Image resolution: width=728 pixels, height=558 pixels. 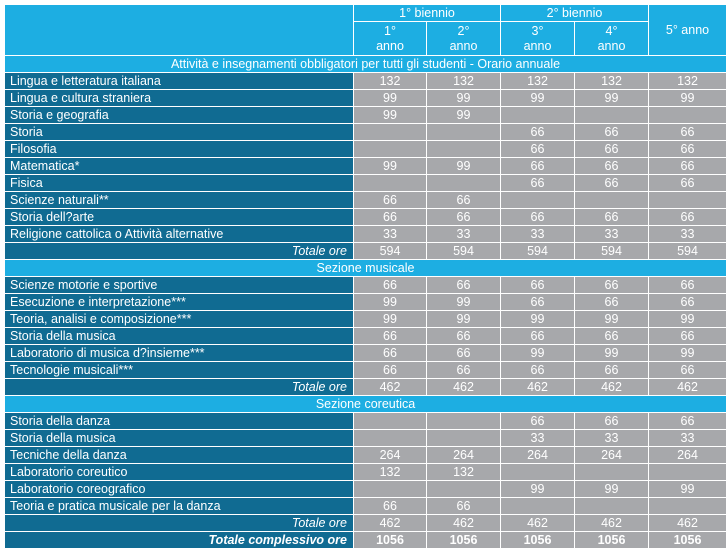 I want to click on table-row: Filosofia 66 66 66, so click(x=365, y=149).